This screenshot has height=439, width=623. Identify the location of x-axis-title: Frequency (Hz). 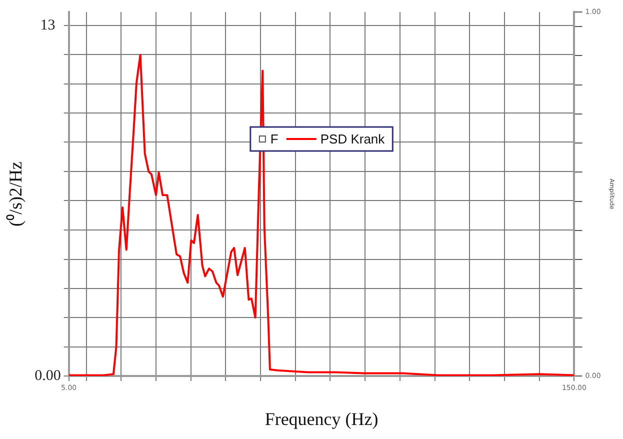
(321, 418).